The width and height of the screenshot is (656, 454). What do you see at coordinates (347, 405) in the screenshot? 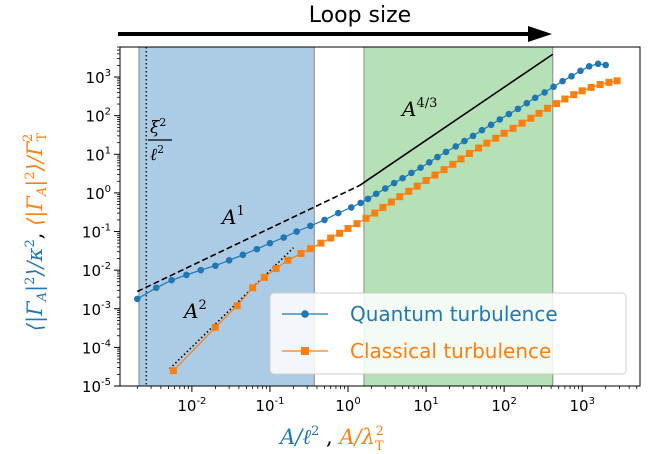
I see `x-tick-label: 10⁰` at bounding box center [347, 405].